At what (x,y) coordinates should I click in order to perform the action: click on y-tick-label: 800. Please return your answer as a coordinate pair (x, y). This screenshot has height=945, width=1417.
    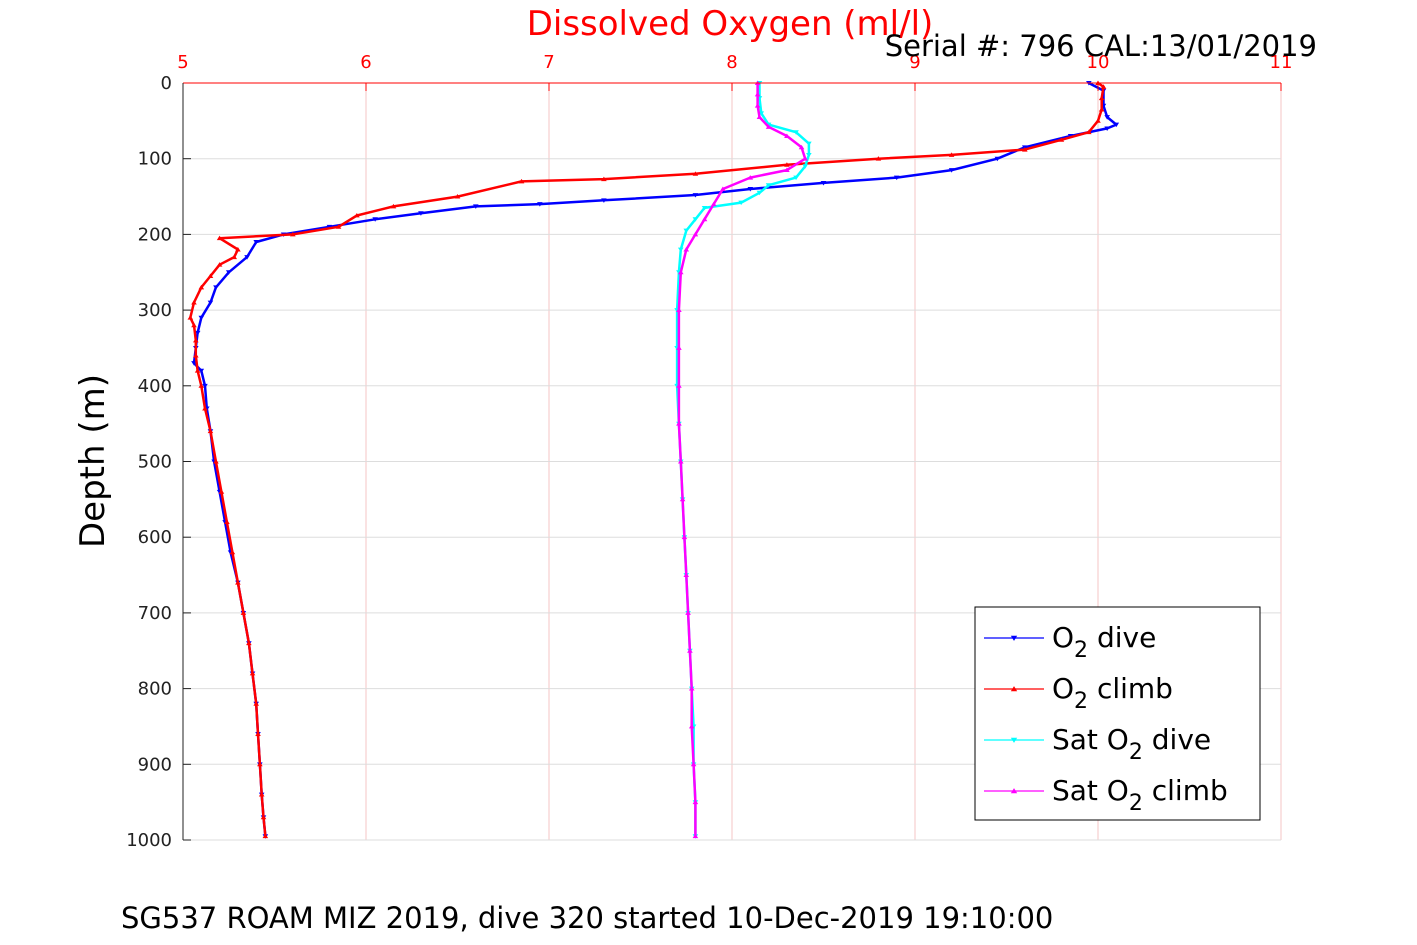
    Looking at the image, I should click on (155, 689).